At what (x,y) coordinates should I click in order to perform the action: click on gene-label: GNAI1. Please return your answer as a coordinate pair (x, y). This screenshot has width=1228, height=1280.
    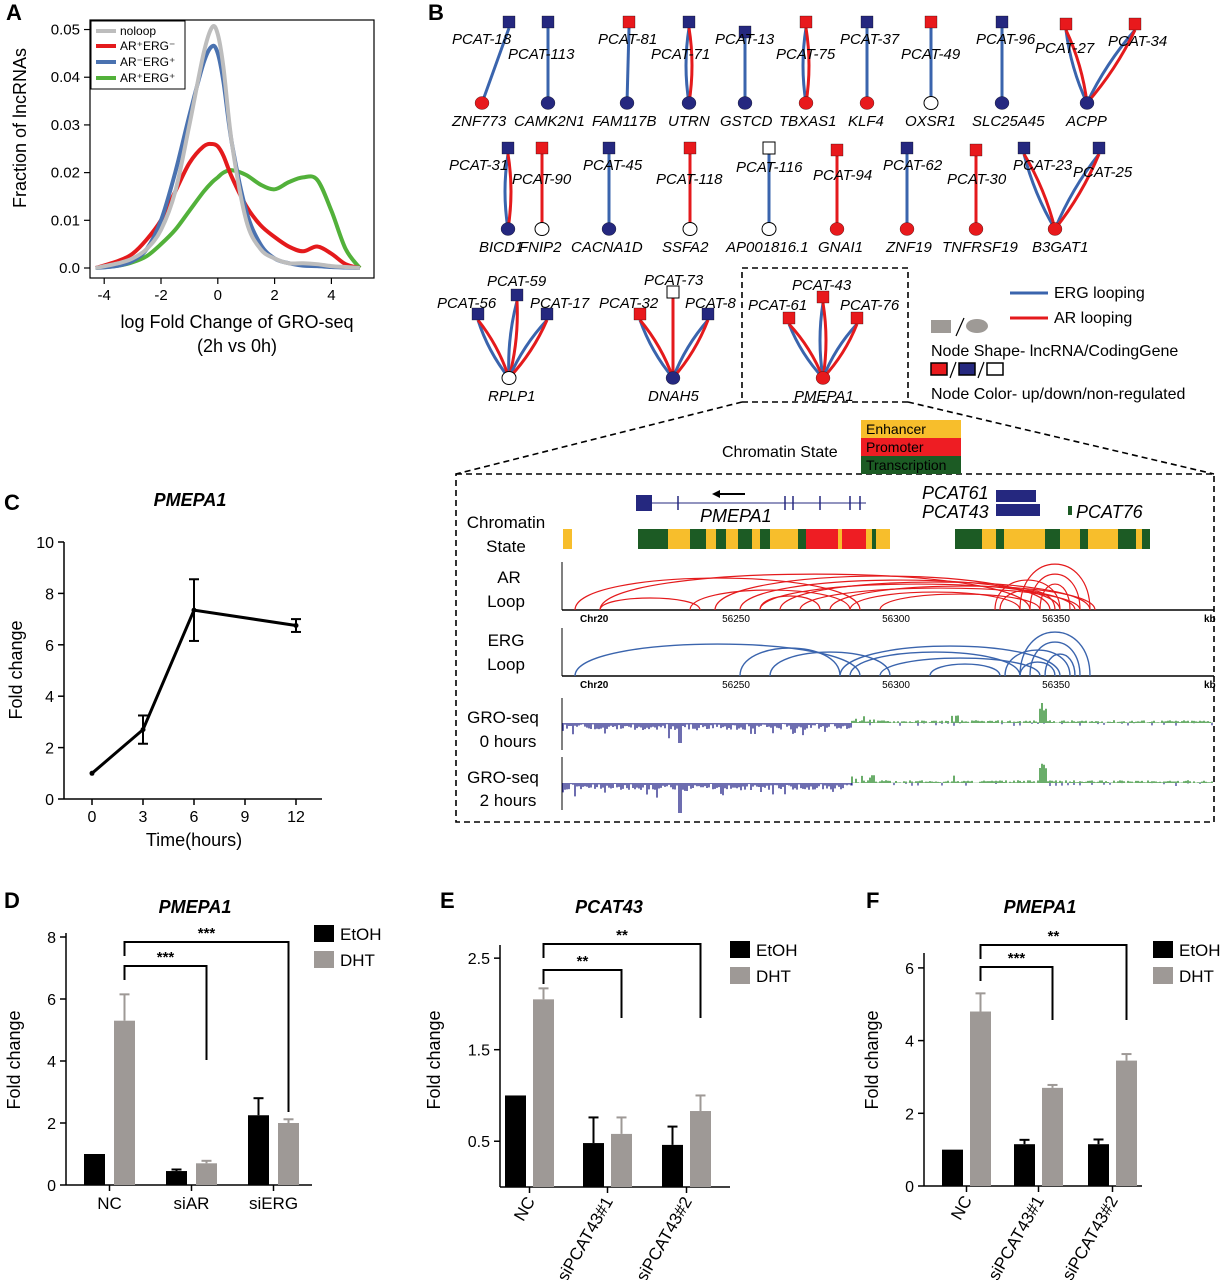
    Looking at the image, I should click on (840, 247).